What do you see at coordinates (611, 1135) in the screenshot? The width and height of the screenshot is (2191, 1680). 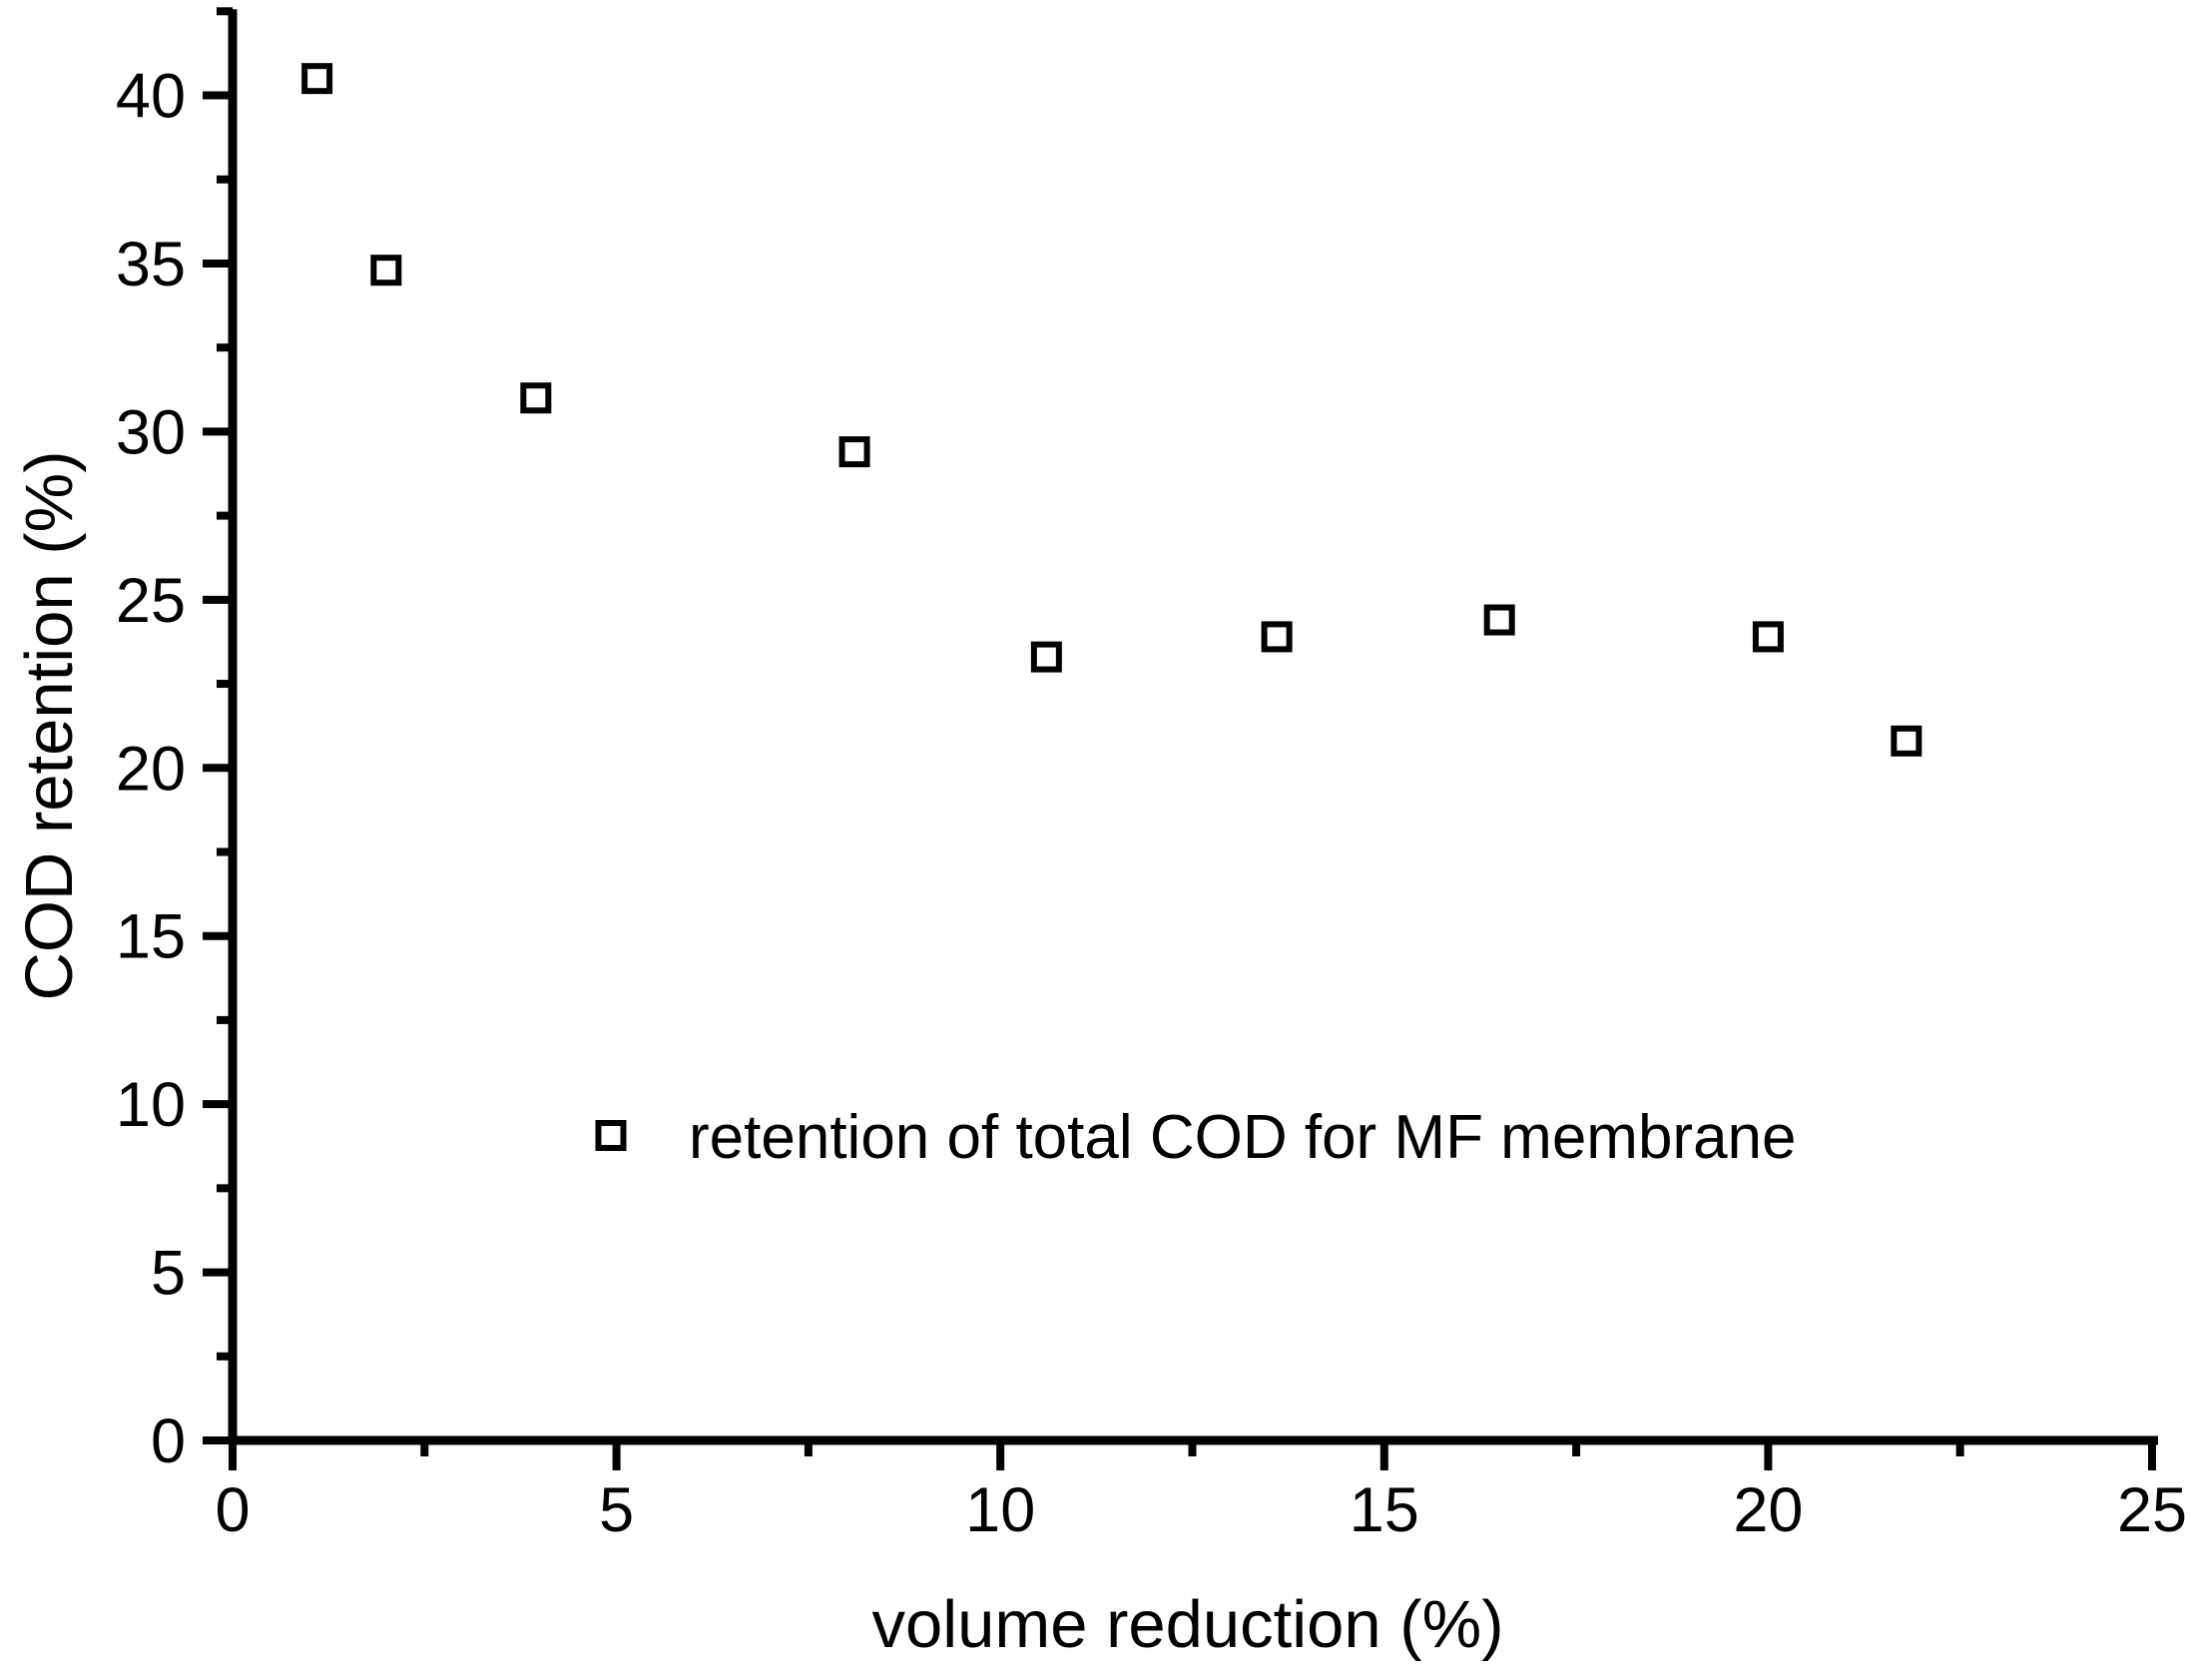 I see `legend-marker-square-icon` at bounding box center [611, 1135].